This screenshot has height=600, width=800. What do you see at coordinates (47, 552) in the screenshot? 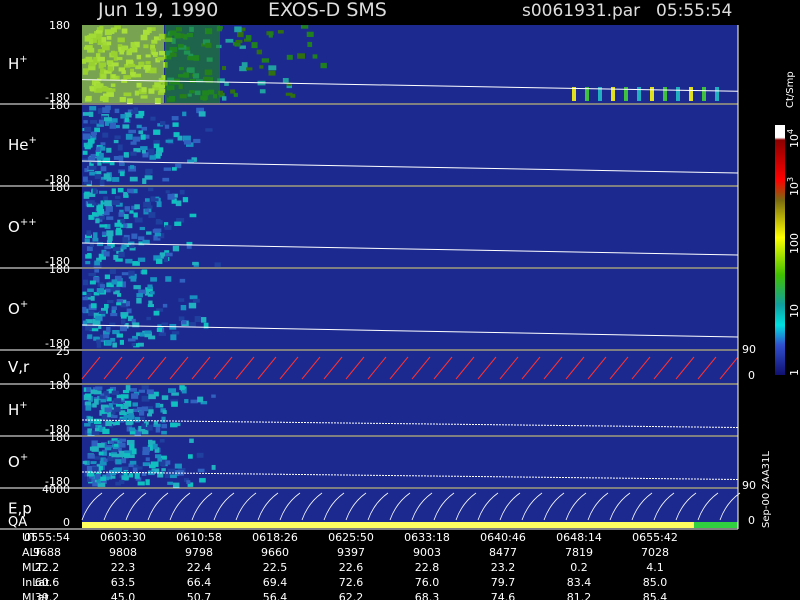
I see `footer-value: 9688` at bounding box center [47, 552].